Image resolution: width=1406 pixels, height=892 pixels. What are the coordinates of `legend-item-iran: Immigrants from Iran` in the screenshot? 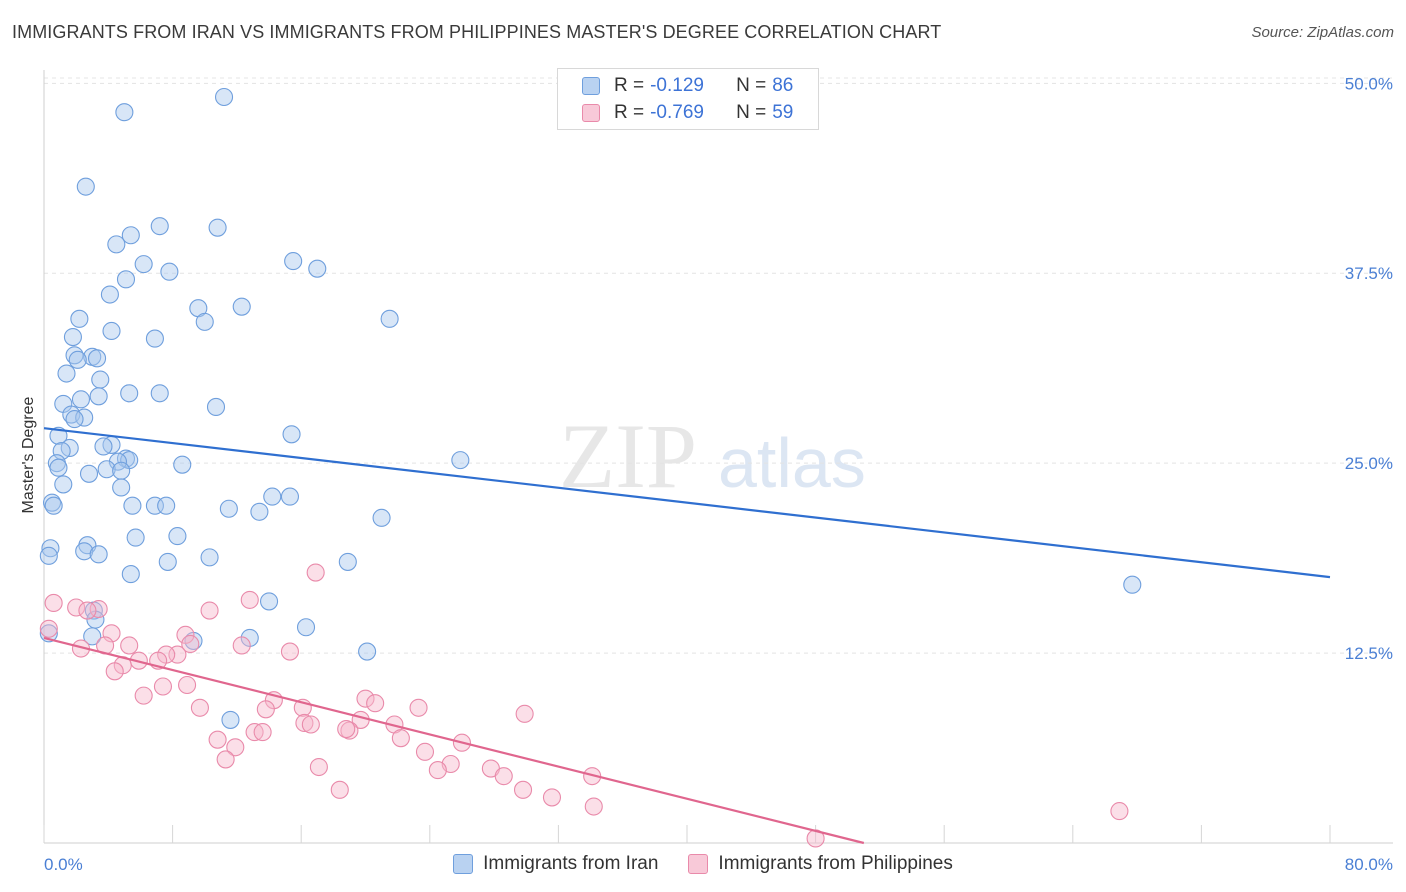 It's located at (555, 864).